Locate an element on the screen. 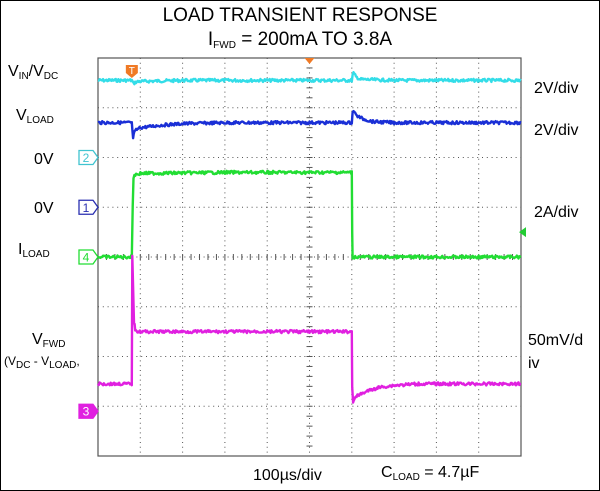  trigger-position-marker is located at coordinates (309, 61).